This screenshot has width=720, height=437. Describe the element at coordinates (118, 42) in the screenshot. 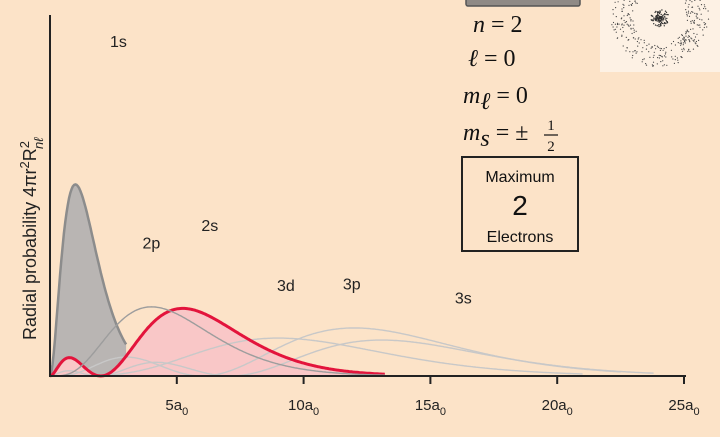

I see `curve-label-1s: 1s` at that location.